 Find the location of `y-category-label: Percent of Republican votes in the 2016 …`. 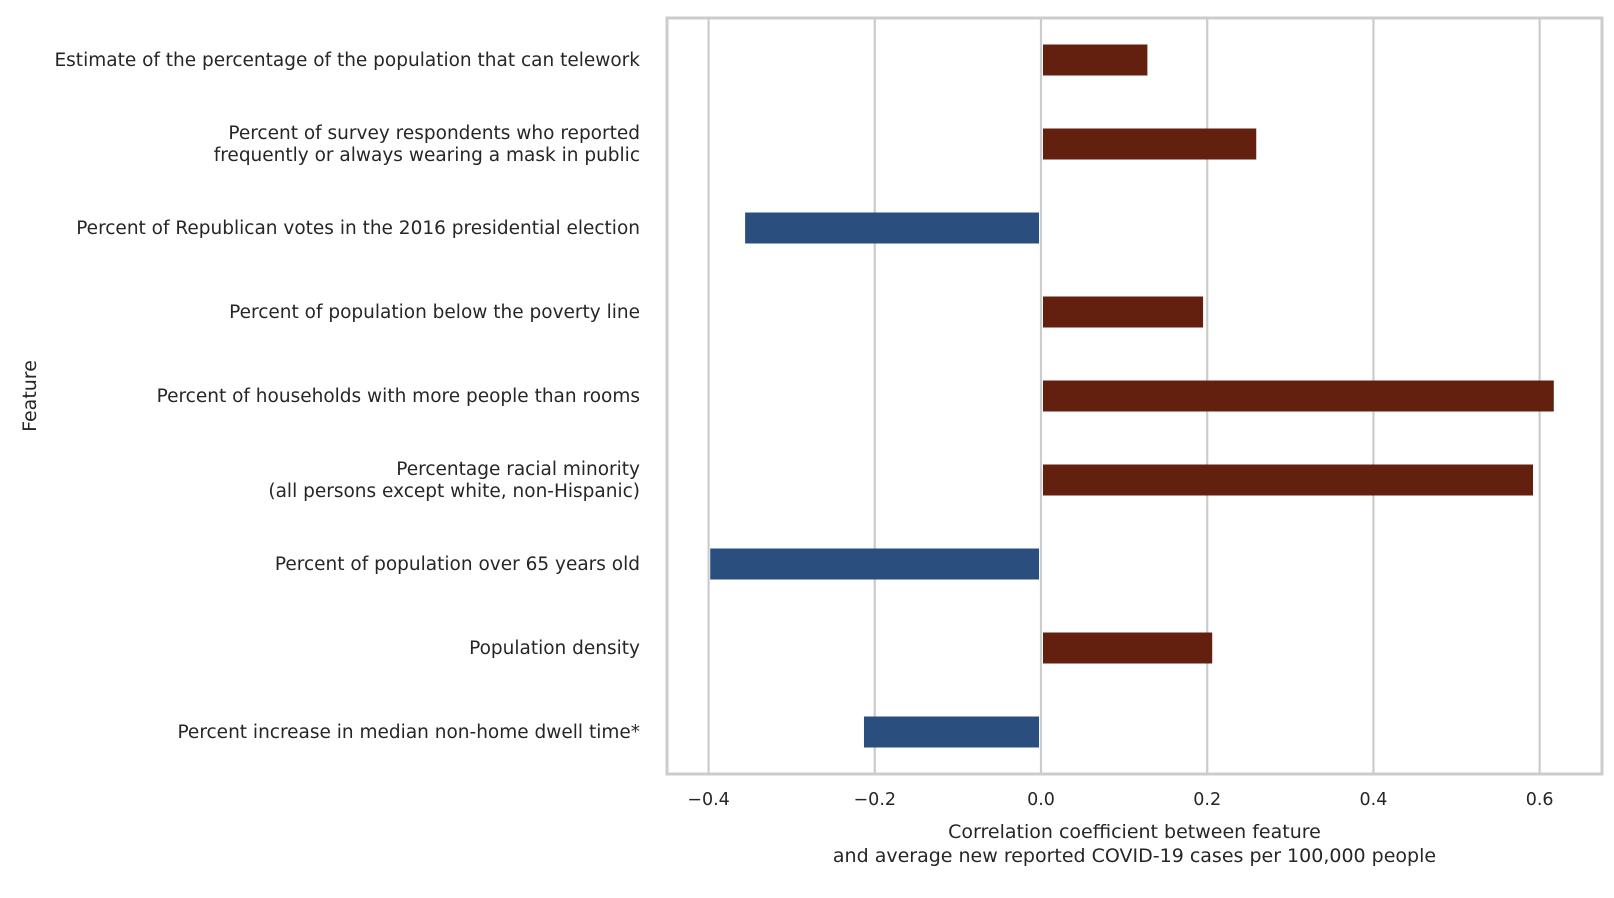

y-category-label: Percent of Republican votes in the 2016 … is located at coordinates (358, 228).